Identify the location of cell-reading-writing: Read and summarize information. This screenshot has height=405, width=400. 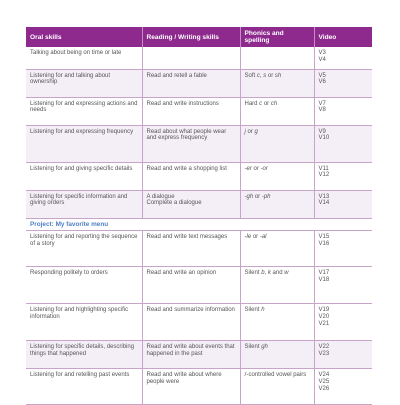
(190, 322).